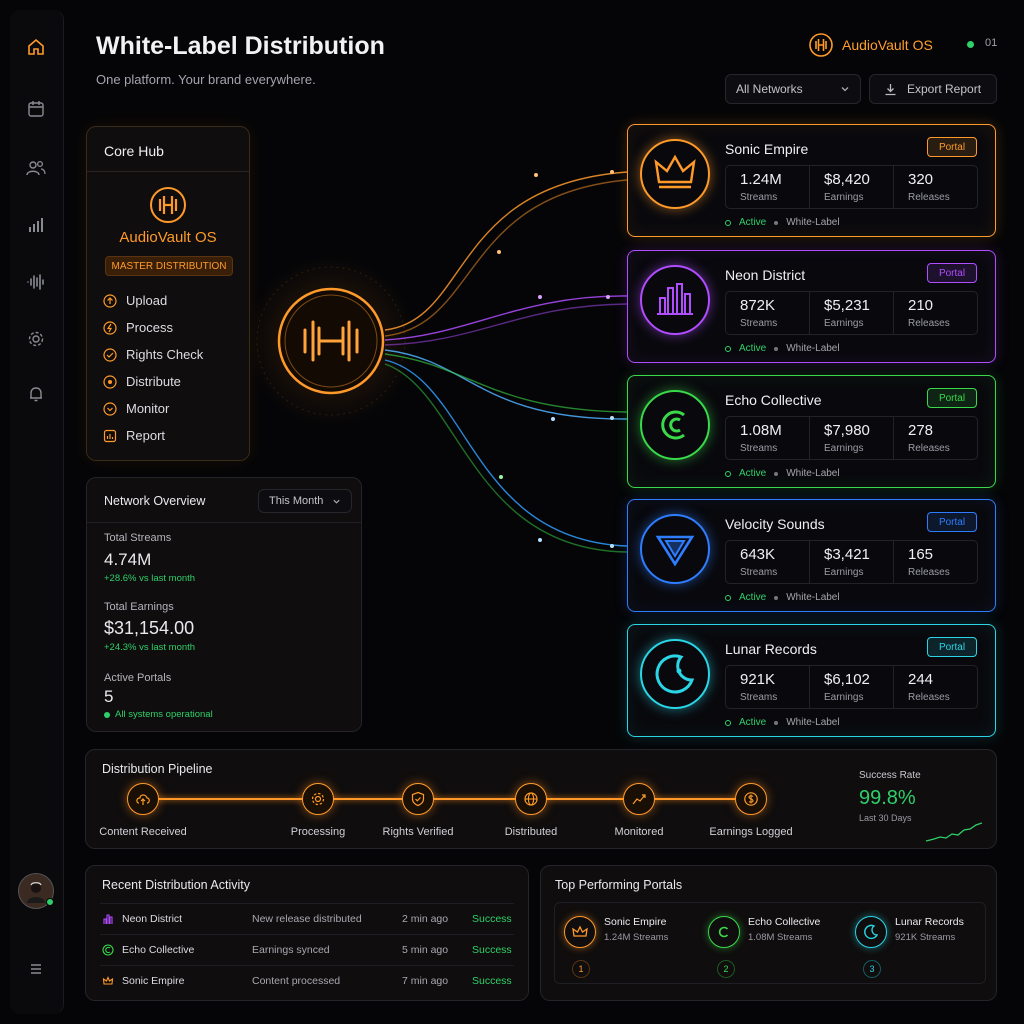 The image size is (1024, 1024). I want to click on city-skyline-icon, so click(675, 300).